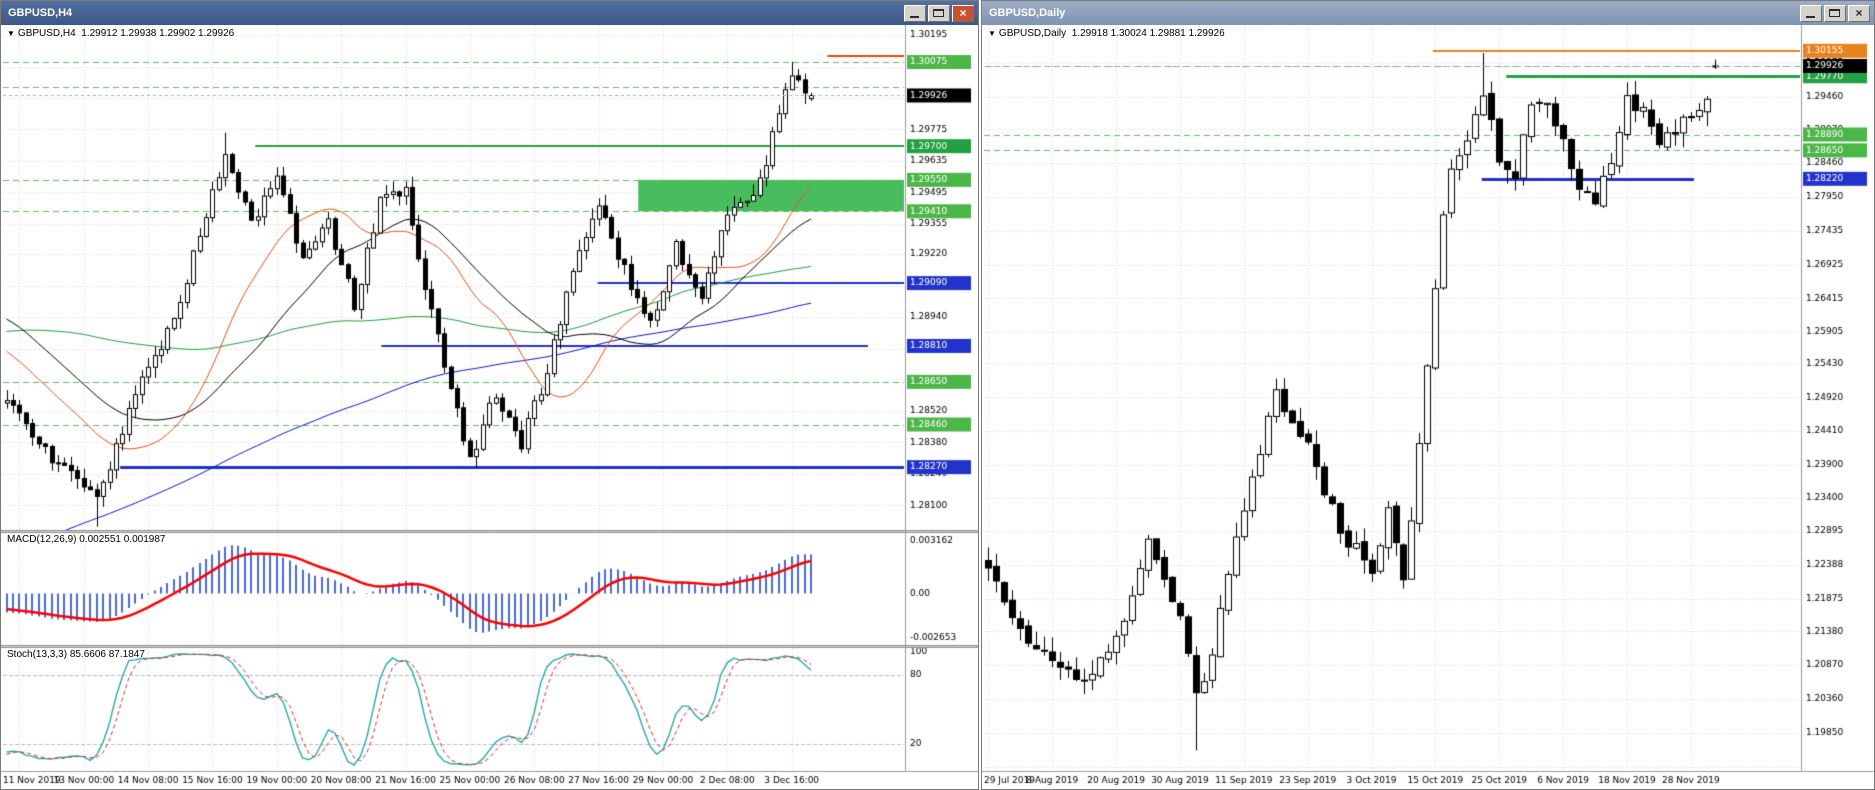 Image resolution: width=1875 pixels, height=790 pixels. I want to click on h4-window-controls: ×, so click(939, 13).